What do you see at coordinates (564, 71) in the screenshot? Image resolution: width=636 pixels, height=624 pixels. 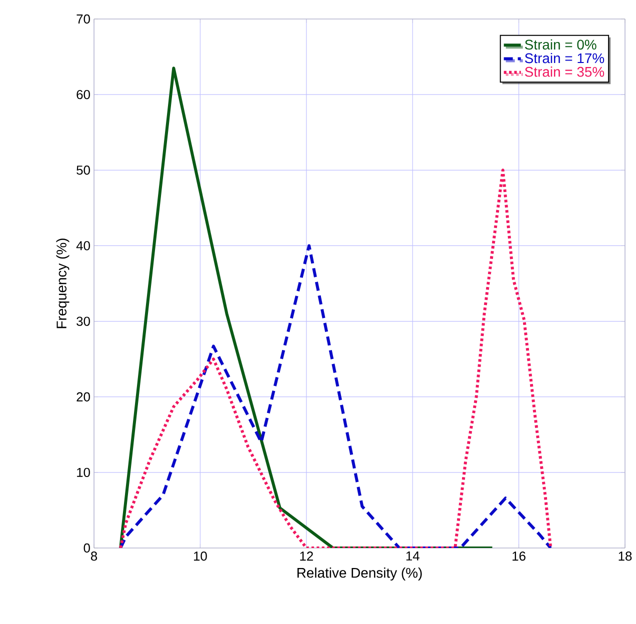 I see `legend-label: Strain = 35%` at bounding box center [564, 71].